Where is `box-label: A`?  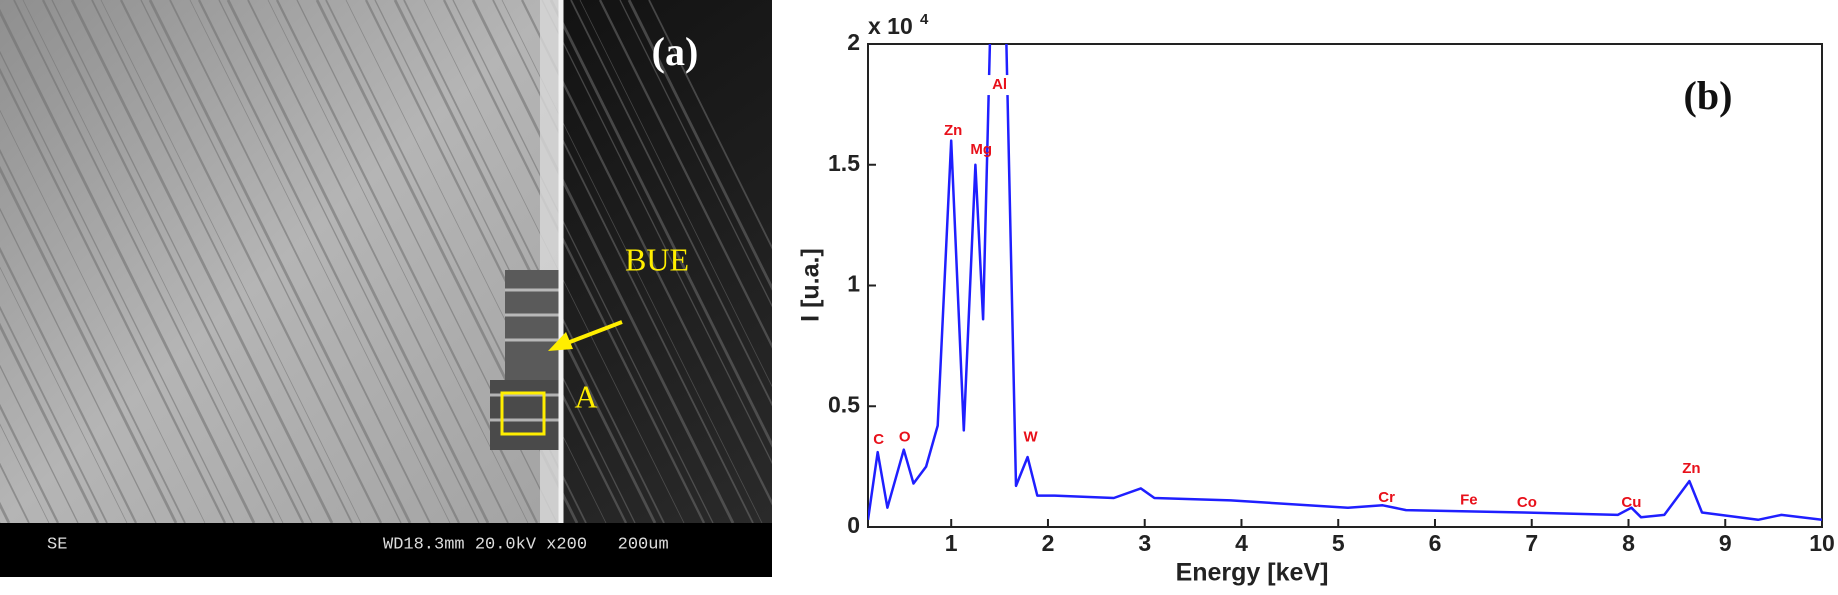
box-label: A is located at coordinates (585, 396).